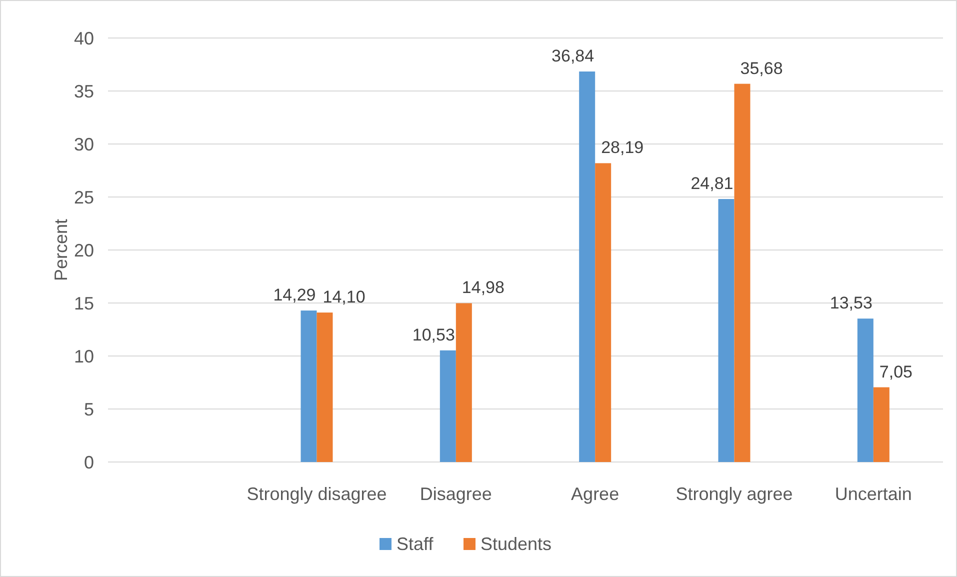  I want to click on y-tick-label: 10, so click(84, 356).